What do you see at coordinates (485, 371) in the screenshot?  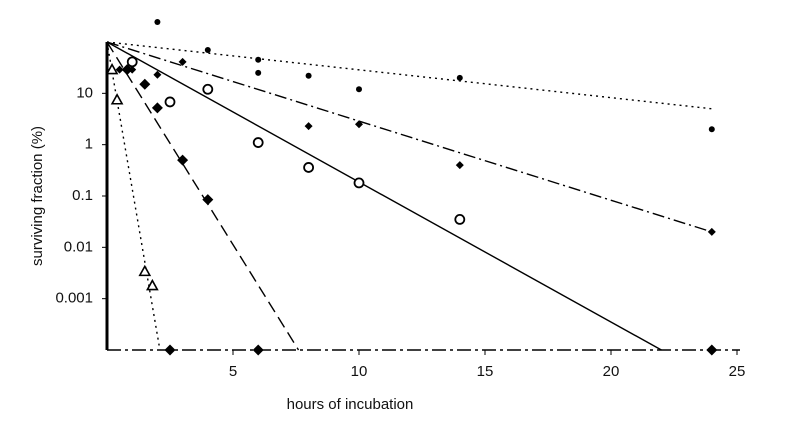 I see `x-tick-label: 15` at bounding box center [485, 371].